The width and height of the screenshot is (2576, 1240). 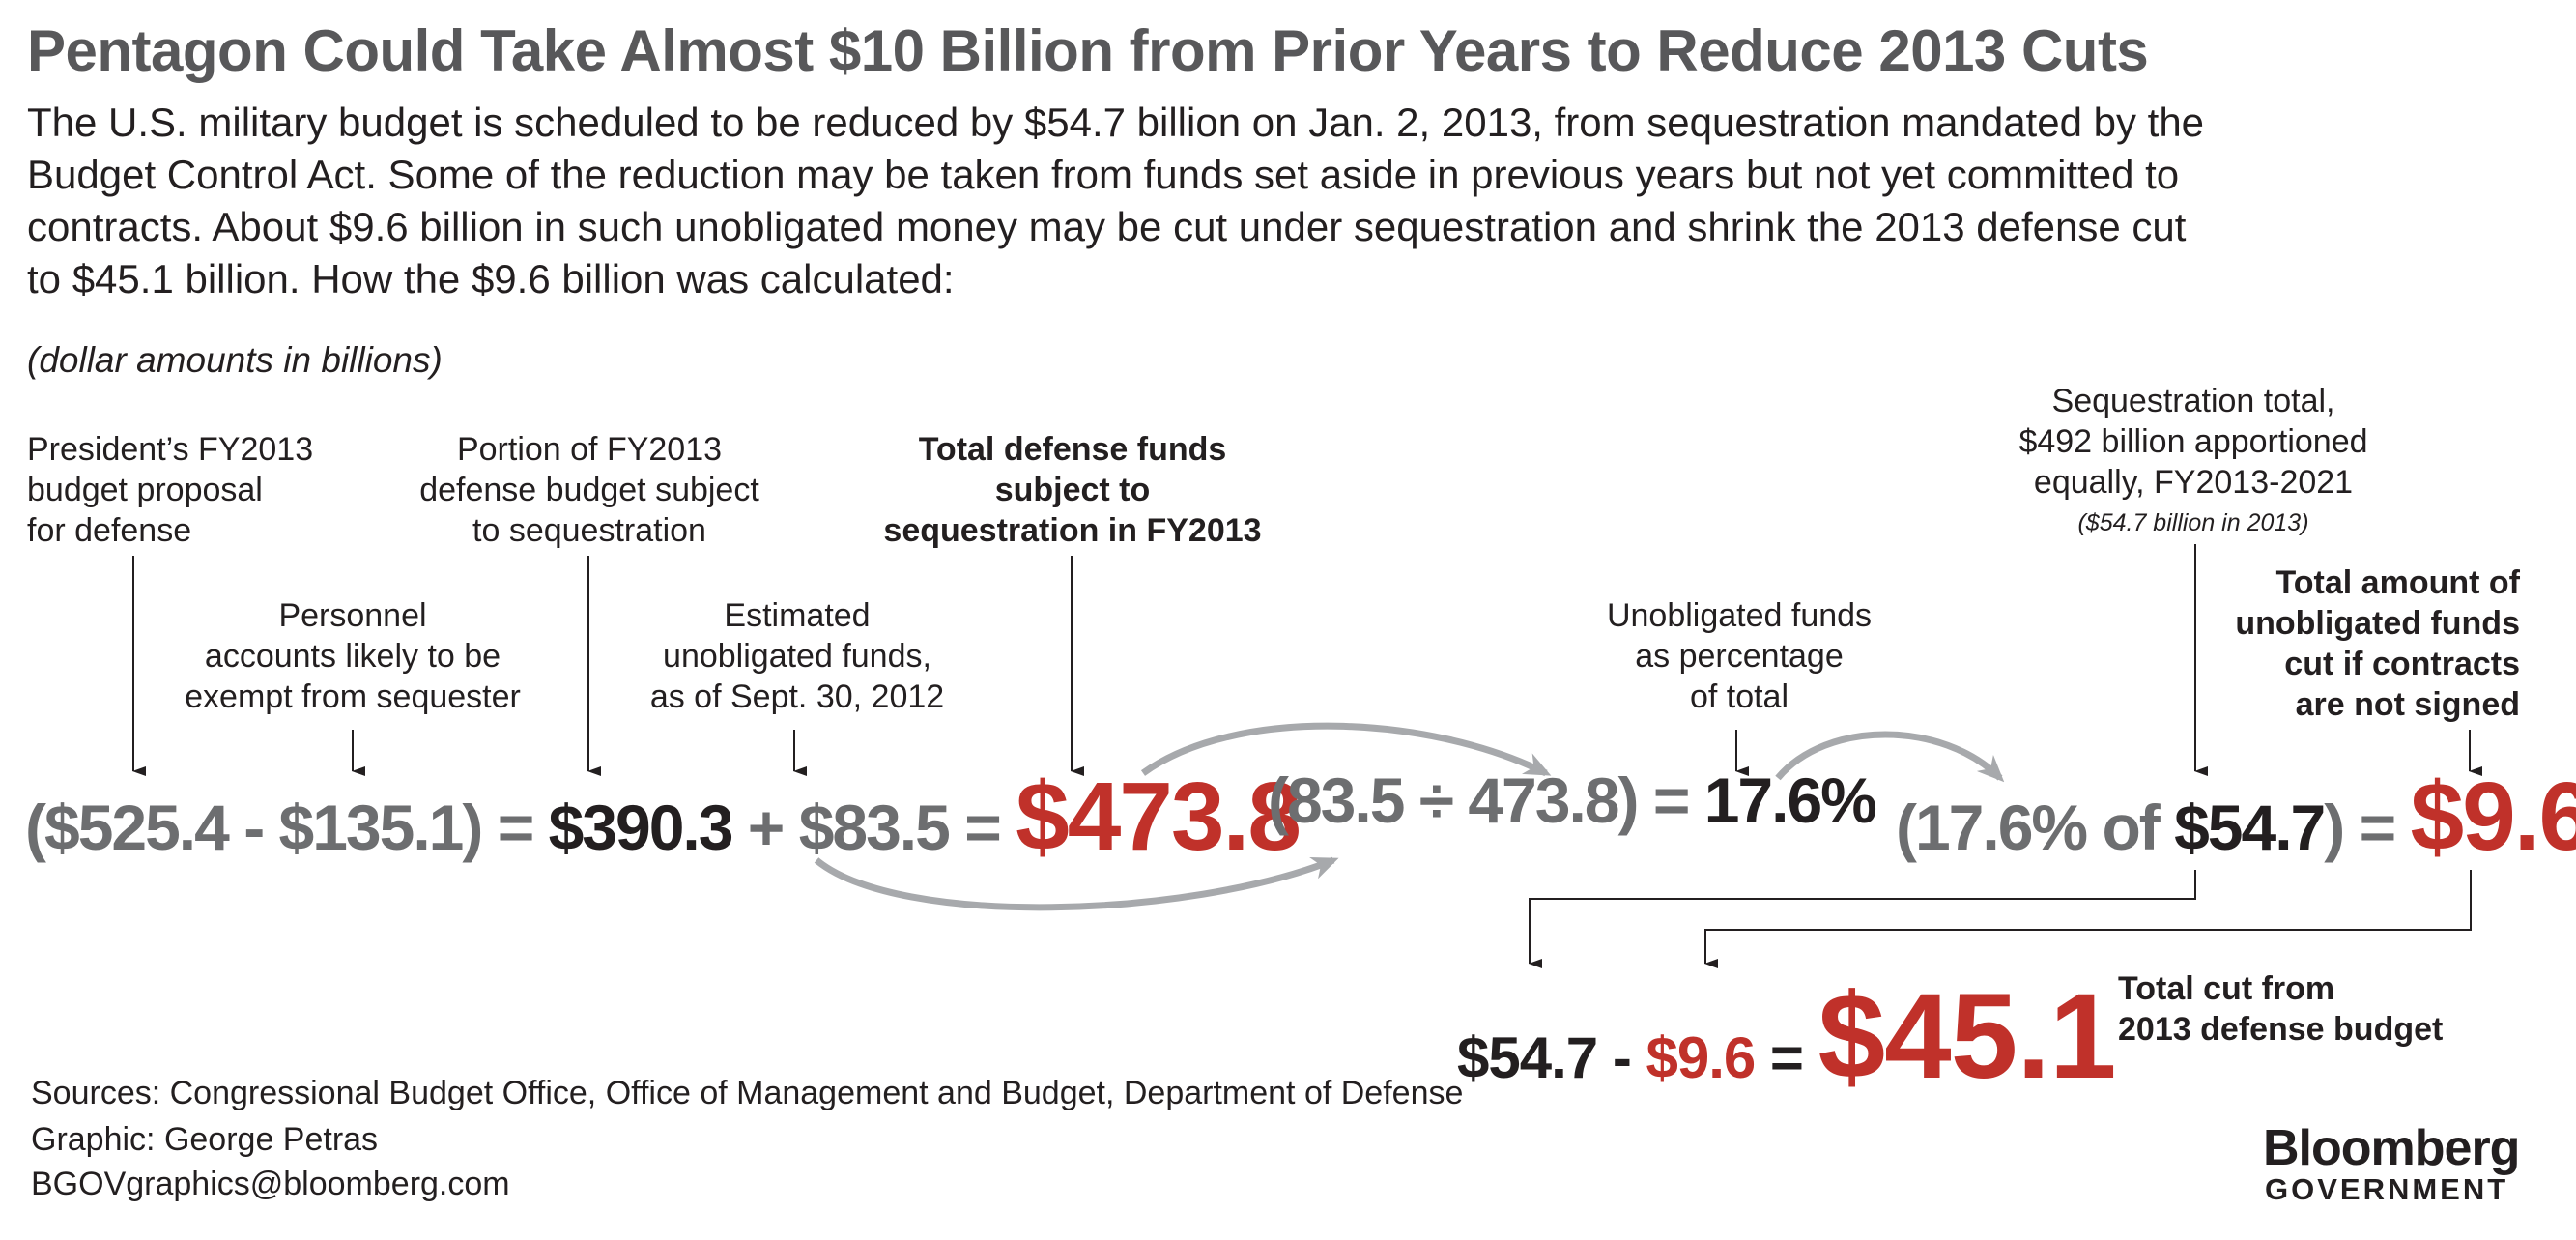 I want to click on label-line: accounts likely to be, so click(x=353, y=656).